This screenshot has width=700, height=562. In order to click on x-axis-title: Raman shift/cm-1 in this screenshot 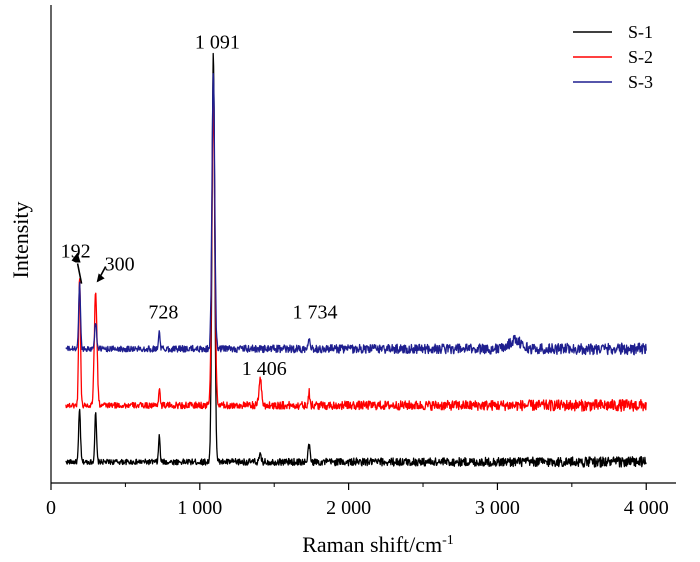, I will do `click(378, 544)`.